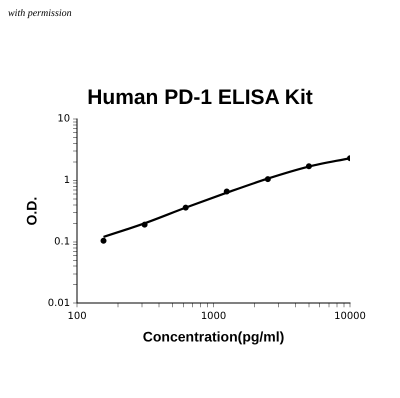 This screenshot has height=398, width=400. What do you see at coordinates (67, 180) in the screenshot?
I see `y-tick-label: 1` at bounding box center [67, 180].